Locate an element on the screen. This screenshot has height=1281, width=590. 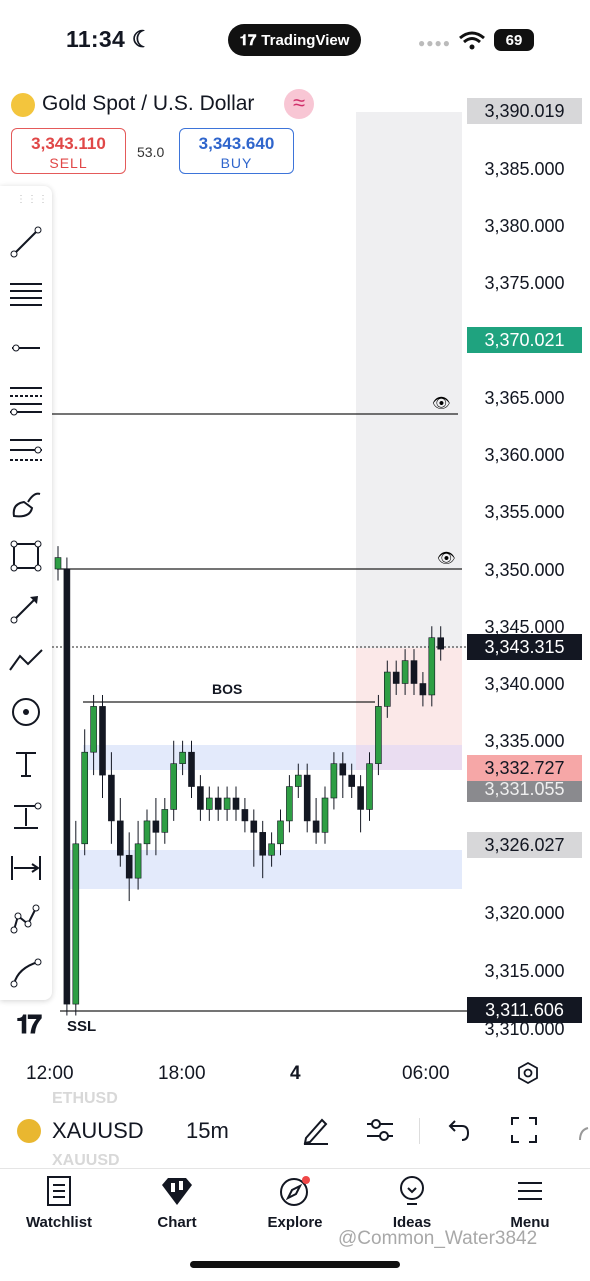
symbol-bar: ETHUSD XAUUSD XAUUSD 15m is located at coordinates (295, 1129).